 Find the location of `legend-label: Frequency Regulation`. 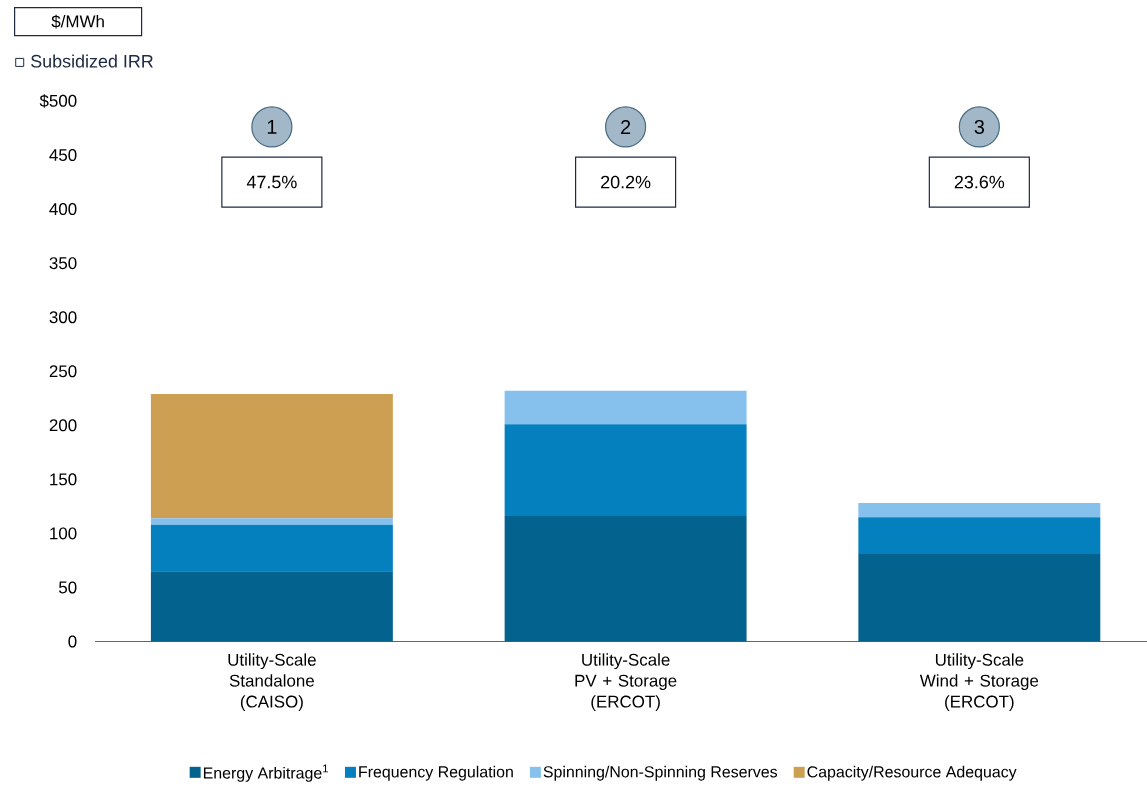

legend-label: Frequency Regulation is located at coordinates (436, 773).